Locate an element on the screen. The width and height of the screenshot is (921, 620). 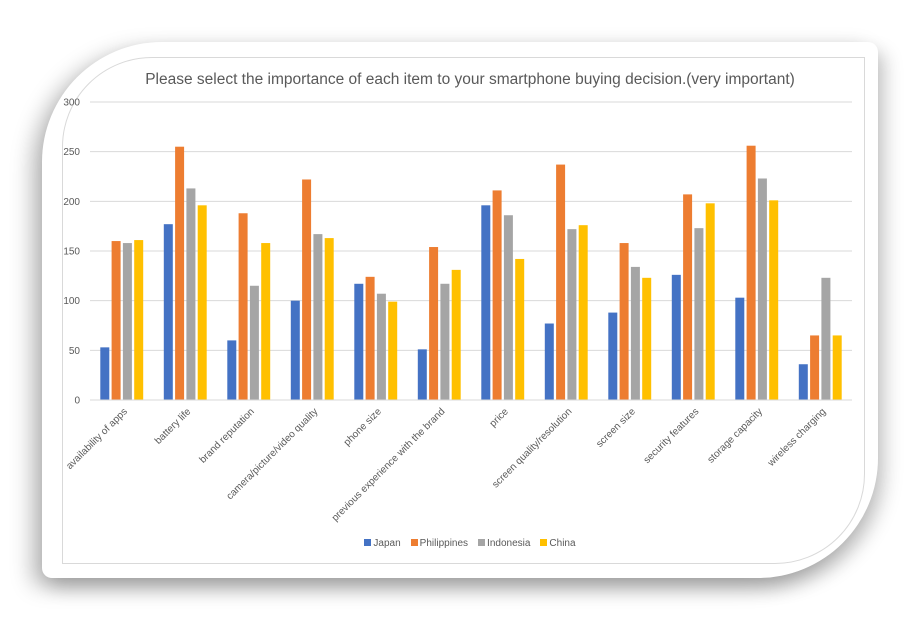
y-axis: 0 50 100 150 200 250 300 is located at coordinates (71, 252).